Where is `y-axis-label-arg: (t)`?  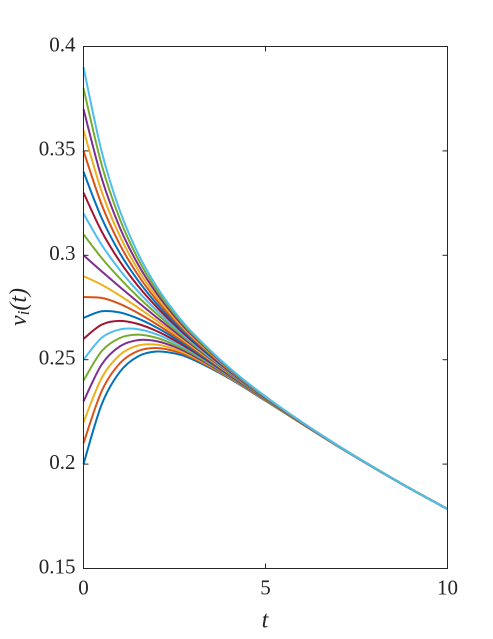
y-axis-label-arg: (t) is located at coordinates (19, 299).